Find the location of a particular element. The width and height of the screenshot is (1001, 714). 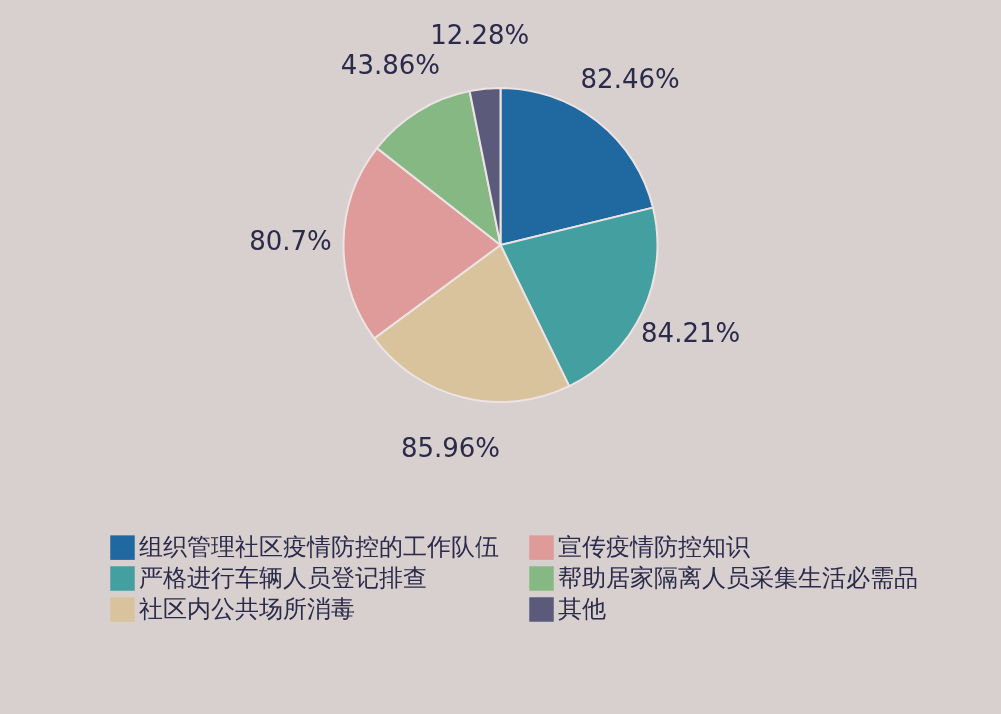

legend-label: 组织管理社区疫情防控的工作队伍 is located at coordinates (319, 546).